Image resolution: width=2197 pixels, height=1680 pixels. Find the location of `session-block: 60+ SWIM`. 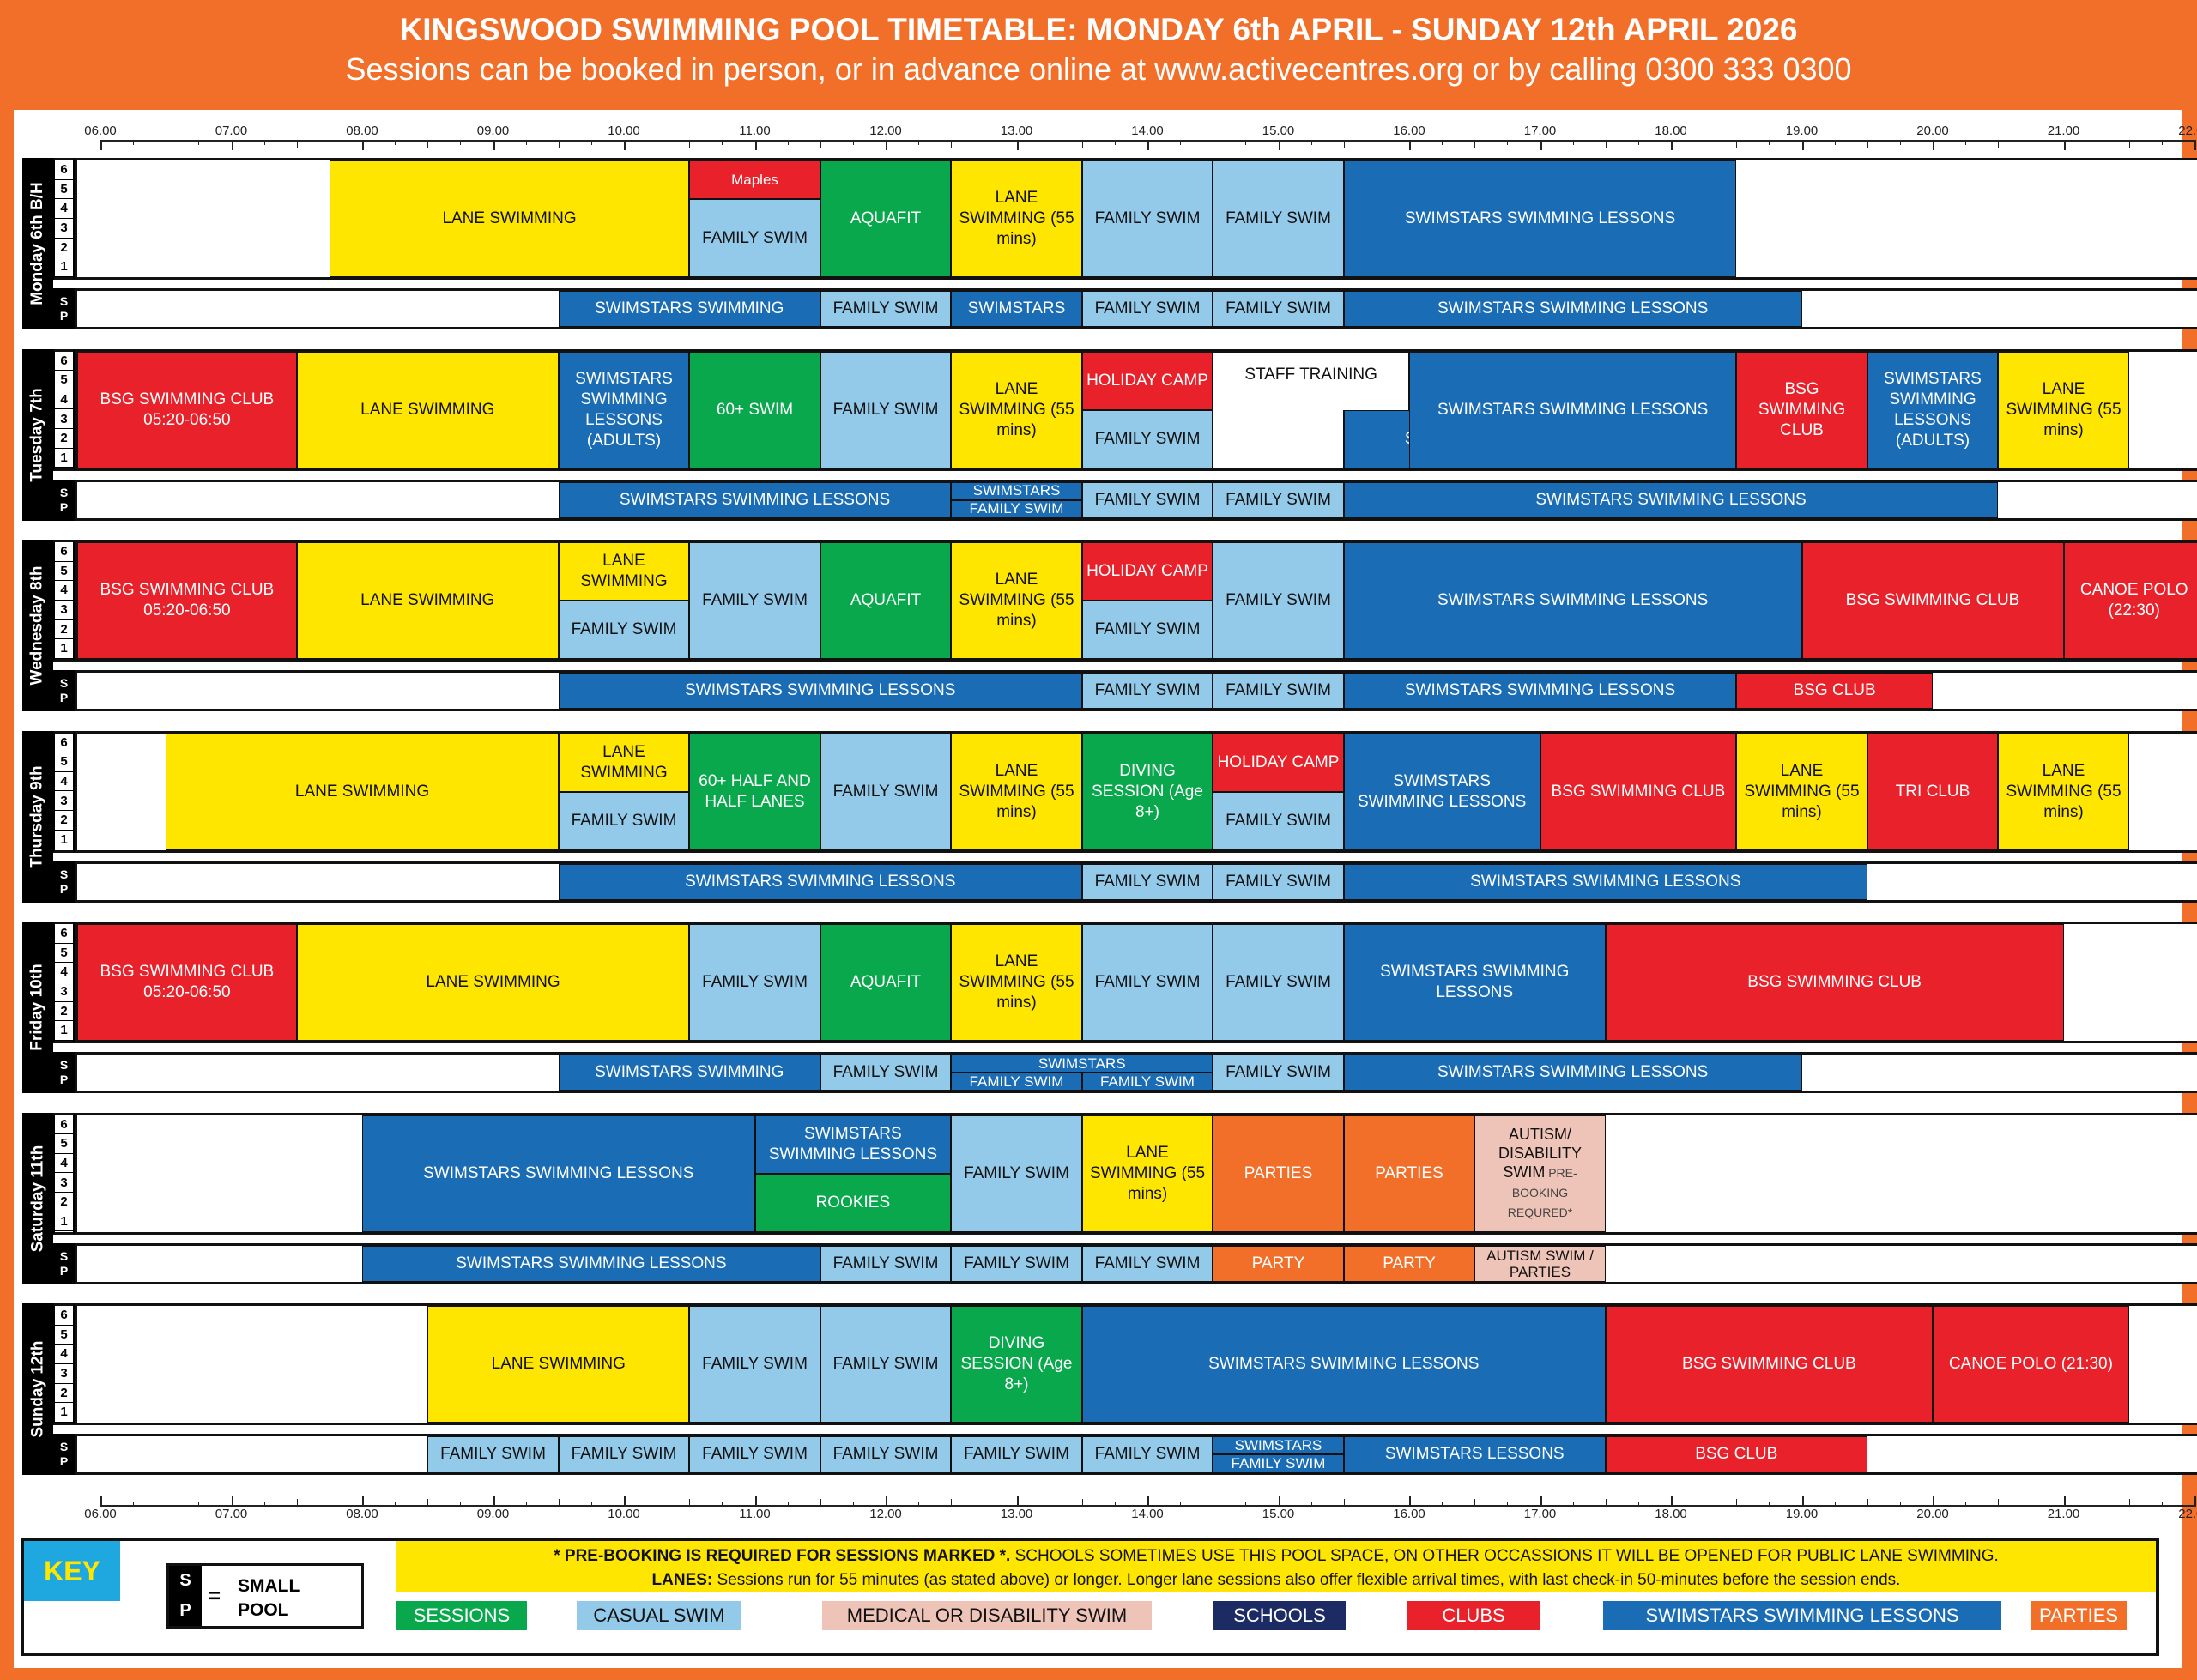

session-block: 60+ SWIM is located at coordinates (754, 410).